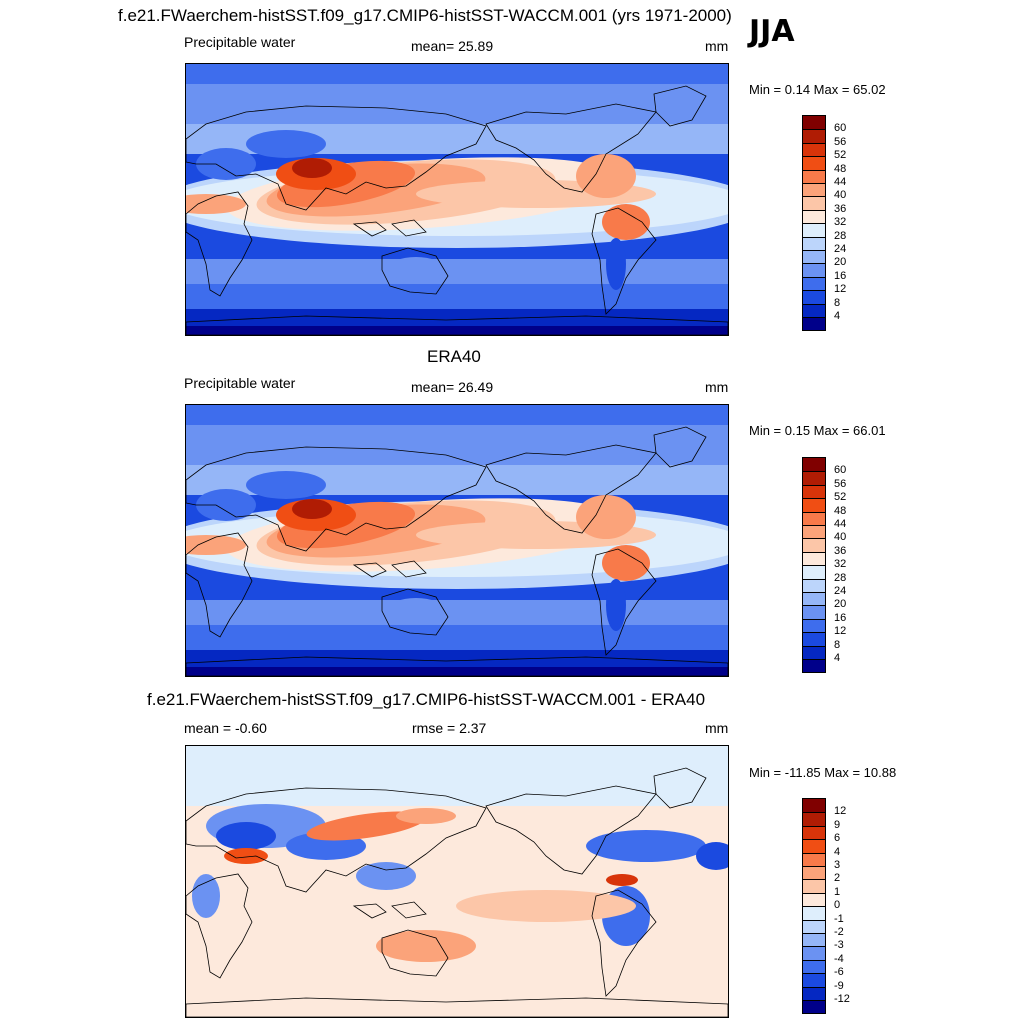 Image resolution: width=1024 pixels, height=1024 pixels. Describe the element at coordinates (457, 776) in the screenshot. I see `field-diff-nh` at that location.